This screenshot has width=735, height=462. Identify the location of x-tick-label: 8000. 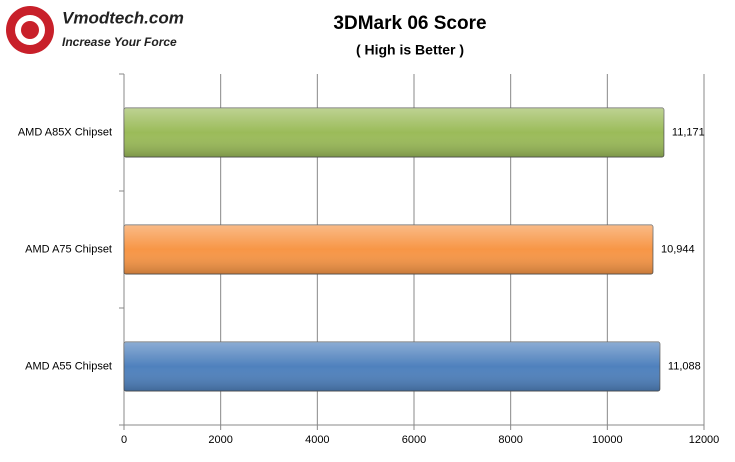
(510, 440).